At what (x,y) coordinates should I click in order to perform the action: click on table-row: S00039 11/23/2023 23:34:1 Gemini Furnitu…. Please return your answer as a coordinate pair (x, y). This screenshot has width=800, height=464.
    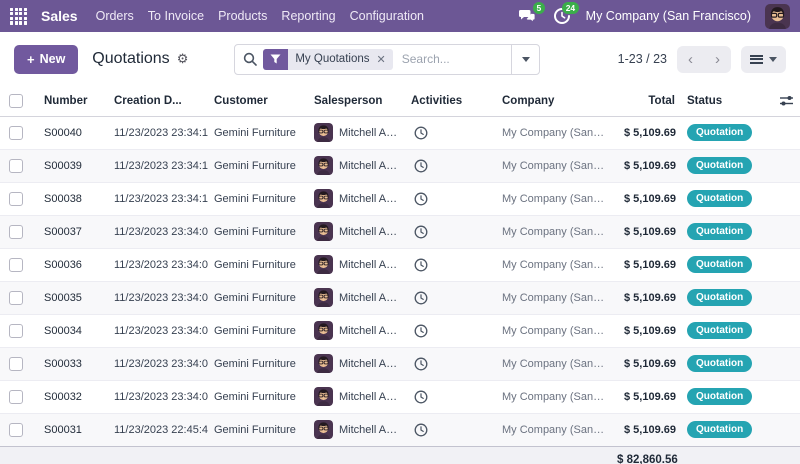
    Looking at the image, I should click on (400, 165).